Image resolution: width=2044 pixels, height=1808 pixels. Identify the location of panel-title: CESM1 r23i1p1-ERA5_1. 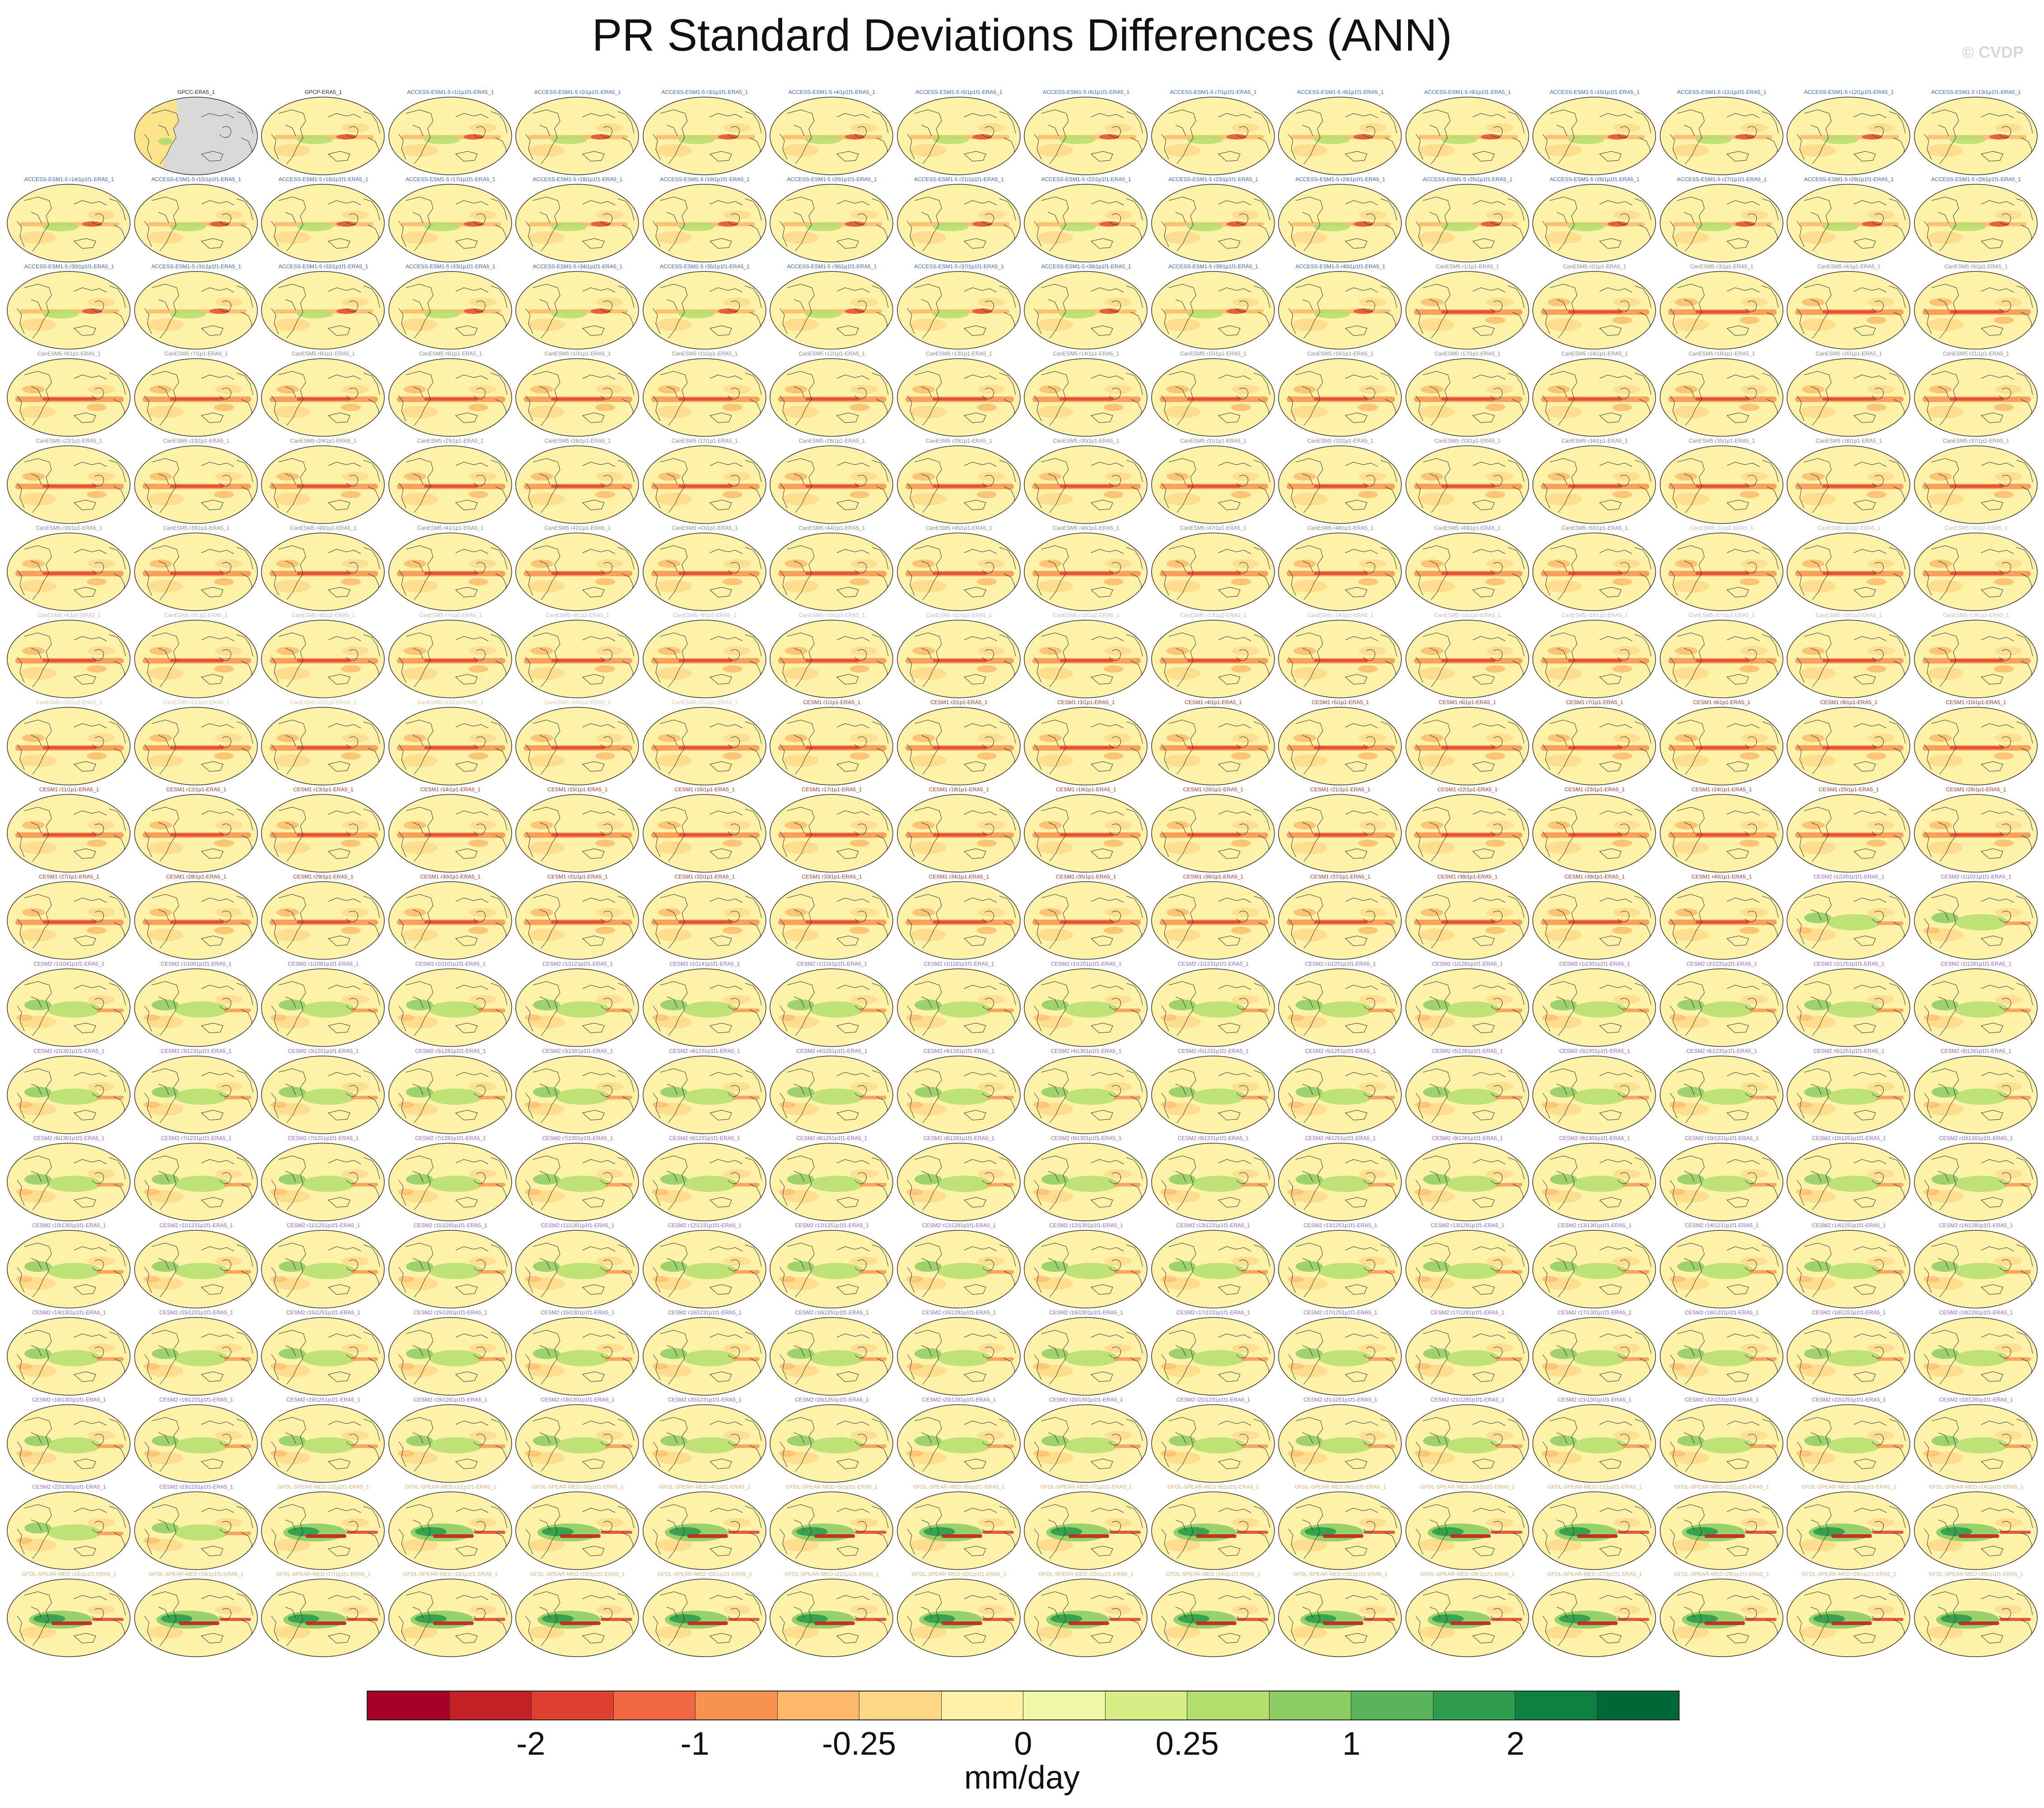
(1594, 789).